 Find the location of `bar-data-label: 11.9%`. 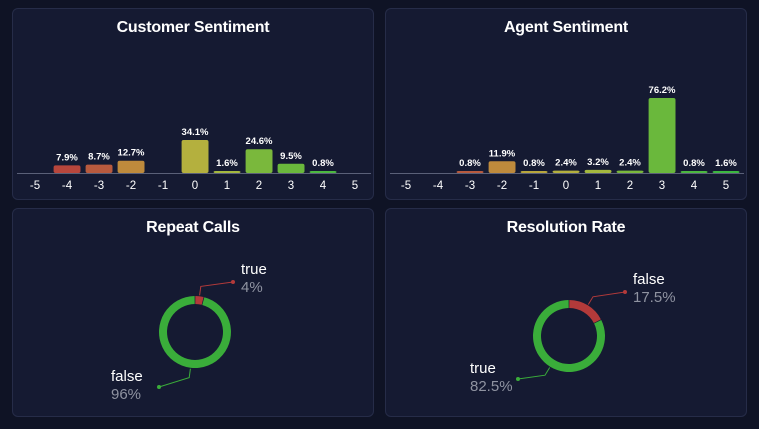

bar-data-label: 11.9% is located at coordinates (502, 153).